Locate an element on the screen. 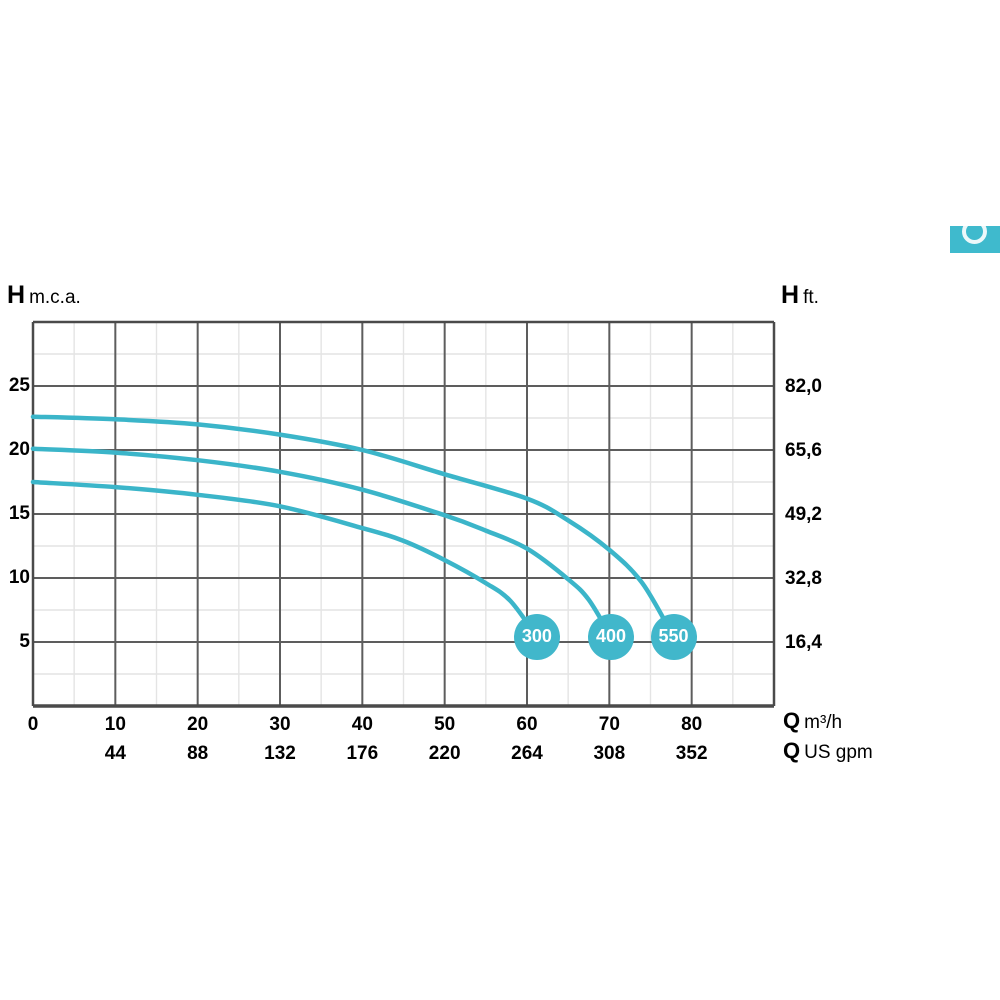  y-tick-right-3: 32,8 is located at coordinates (803, 578).